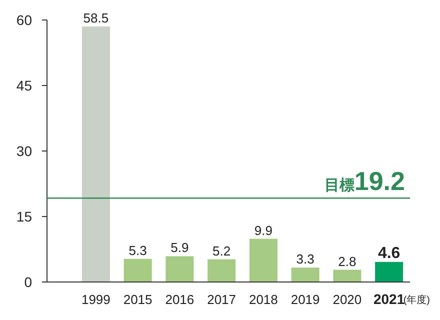 The height and width of the screenshot is (320, 440). Describe the element at coordinates (221, 299) in the screenshot. I see `x-tick-label: 2017` at that location.